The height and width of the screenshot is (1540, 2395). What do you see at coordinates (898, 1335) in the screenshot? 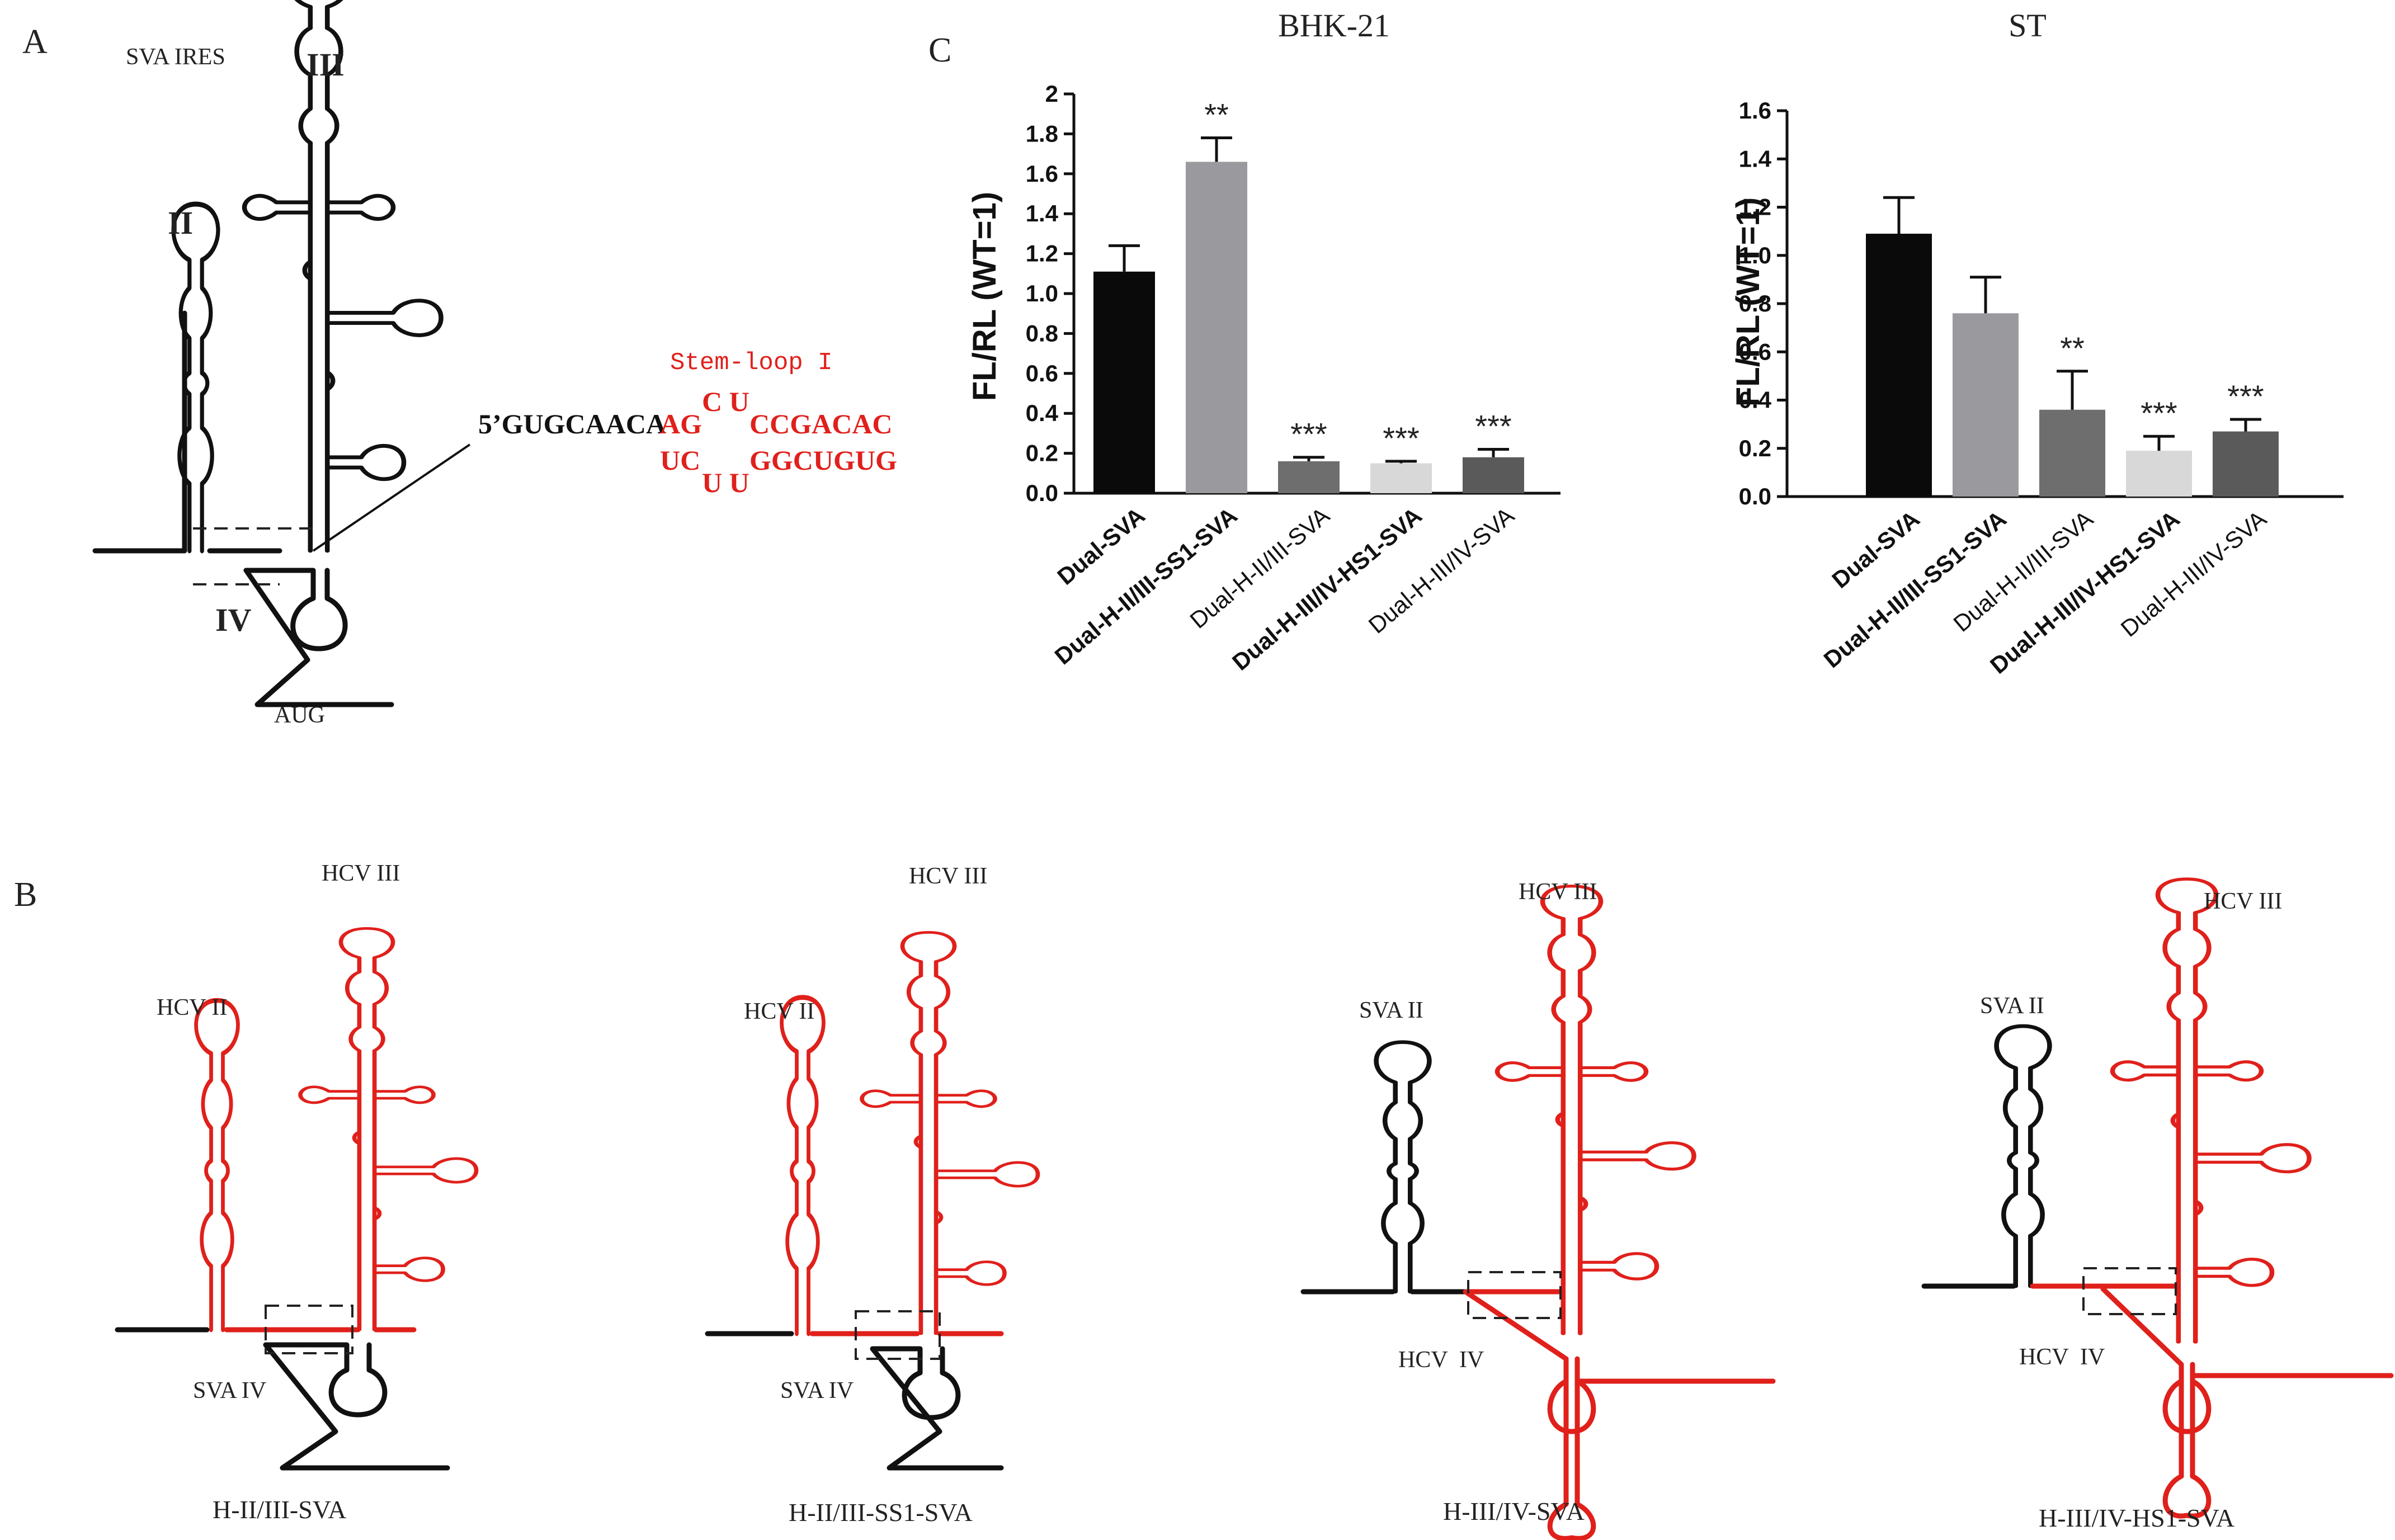
I see `c2-dashed-box` at bounding box center [898, 1335].